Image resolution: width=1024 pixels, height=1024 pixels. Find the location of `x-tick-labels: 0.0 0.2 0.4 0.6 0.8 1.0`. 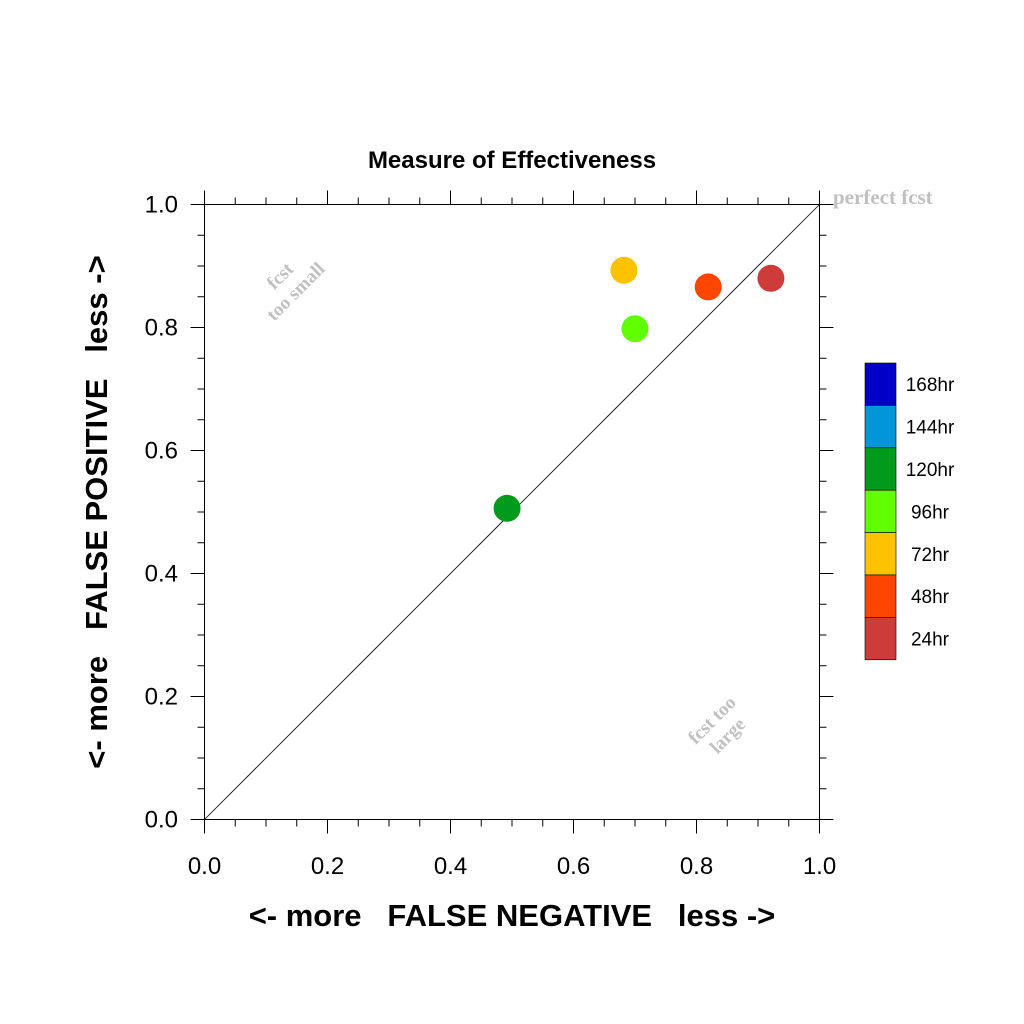

x-tick-labels: 0.0 0.2 0.4 0.6 0.8 1.0 is located at coordinates (512, 866).